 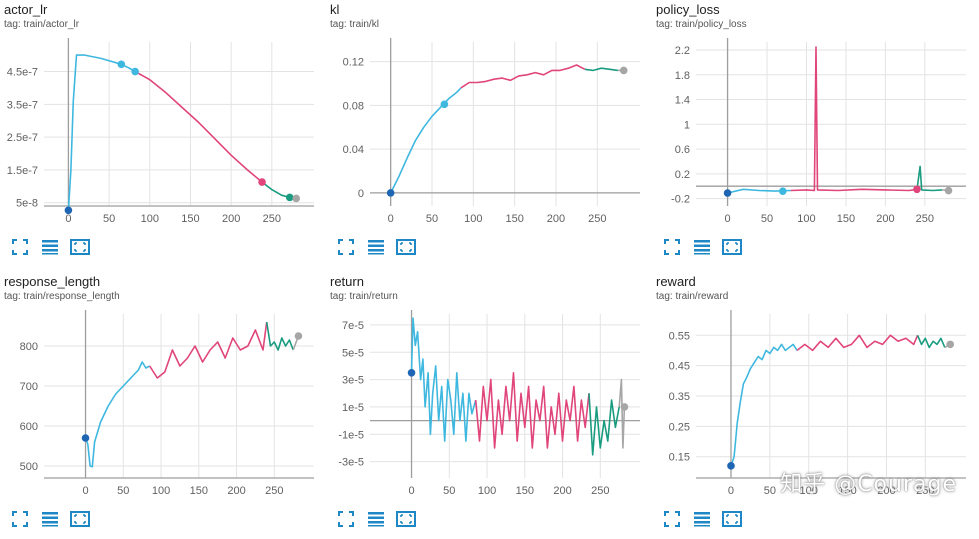 I want to click on y-tick-label: 0.35, so click(x=679, y=397).